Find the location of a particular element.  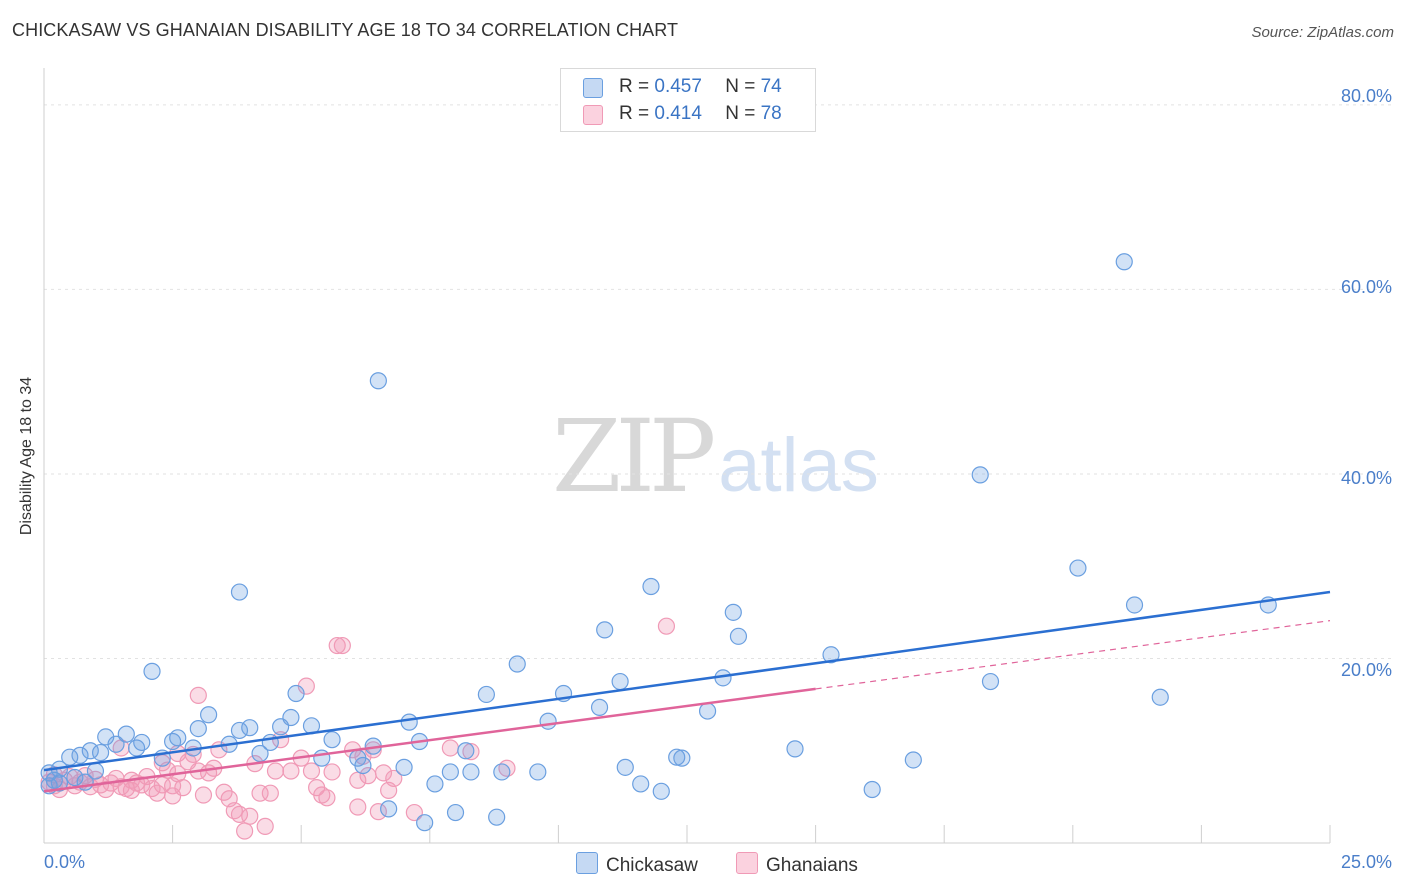

watermark: ZIP atlas is located at coordinates (715, 456).